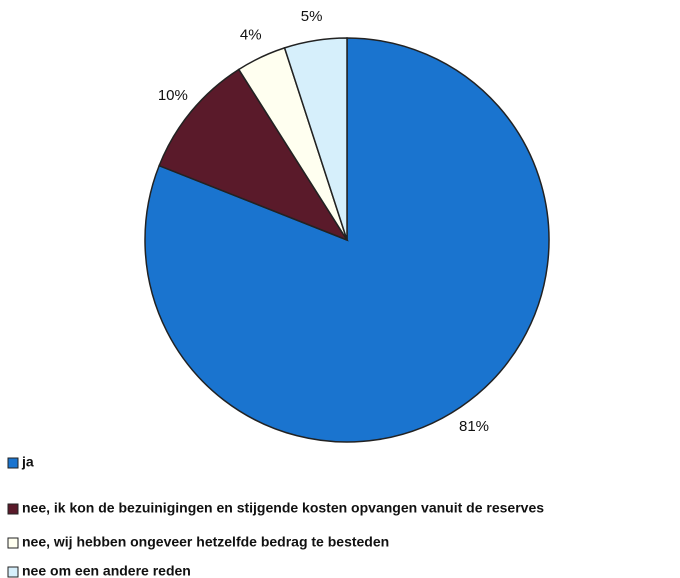 This screenshot has height=578, width=680. Describe the element at coordinates (474, 426) in the screenshot. I see `data-label: 81%` at that location.